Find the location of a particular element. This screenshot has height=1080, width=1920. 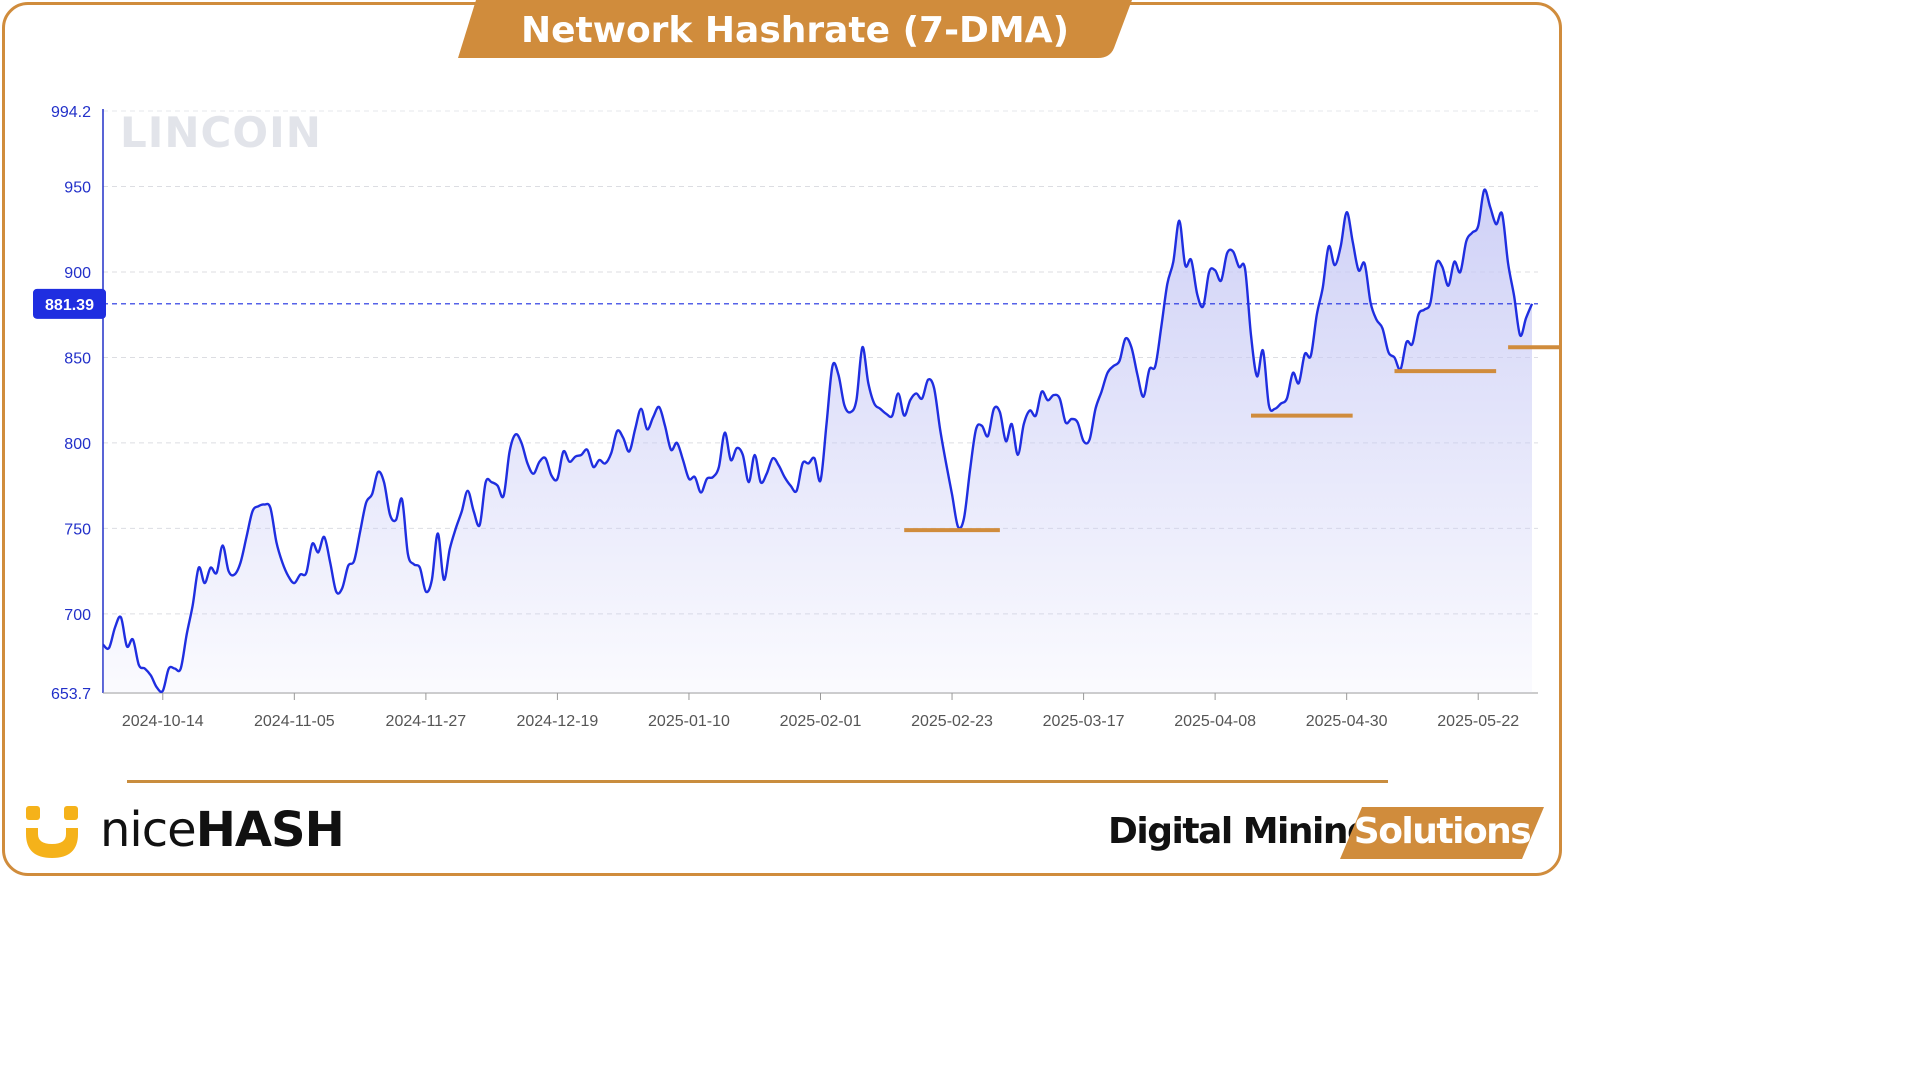

y-tick-label: 900 is located at coordinates (77, 273).